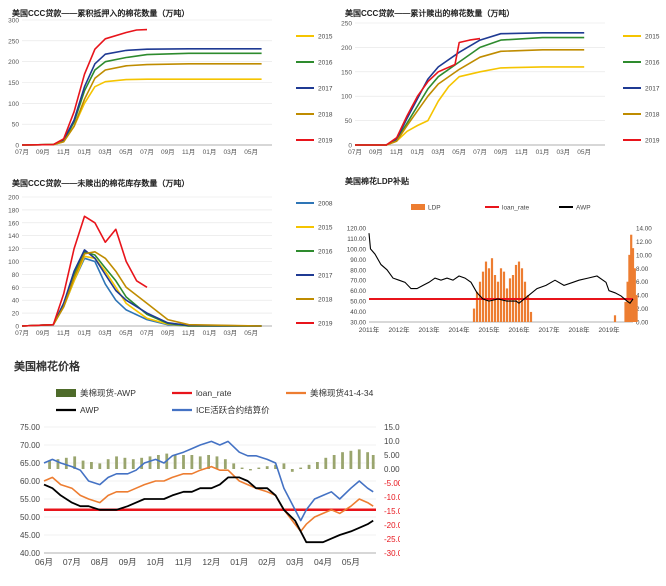 Image resolution: width=666 pixels, height=586 pixels. What do you see at coordinates (644, 229) in the screenshot?
I see `y-right-tick-label: 14.00` at bounding box center [644, 229].